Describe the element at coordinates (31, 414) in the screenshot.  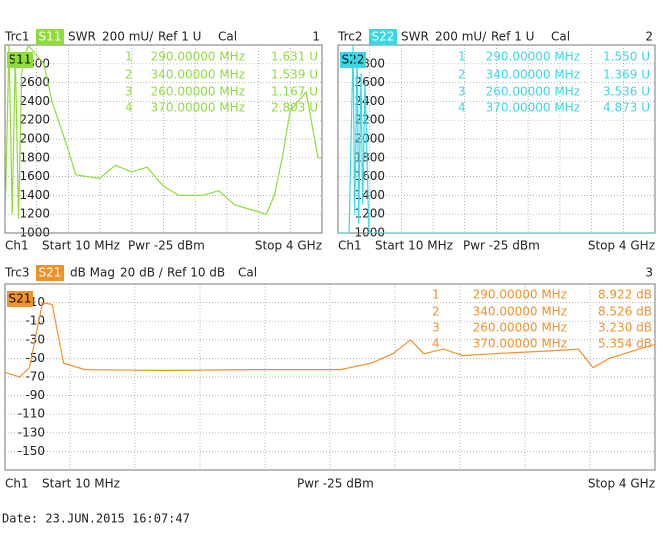
I see `y-tick-label: -110` at that location.